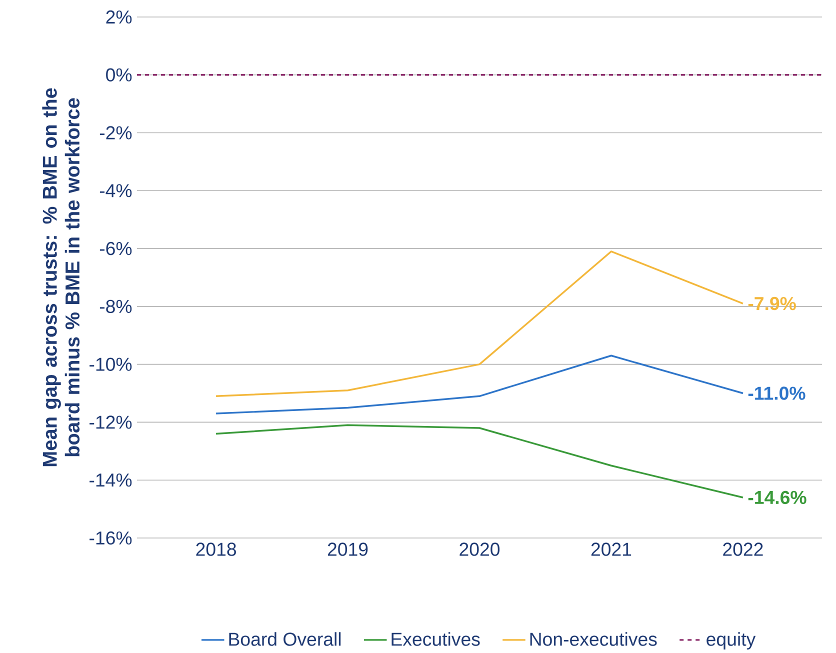  I want to click on y-tick-label: 2%, so click(119, 17).